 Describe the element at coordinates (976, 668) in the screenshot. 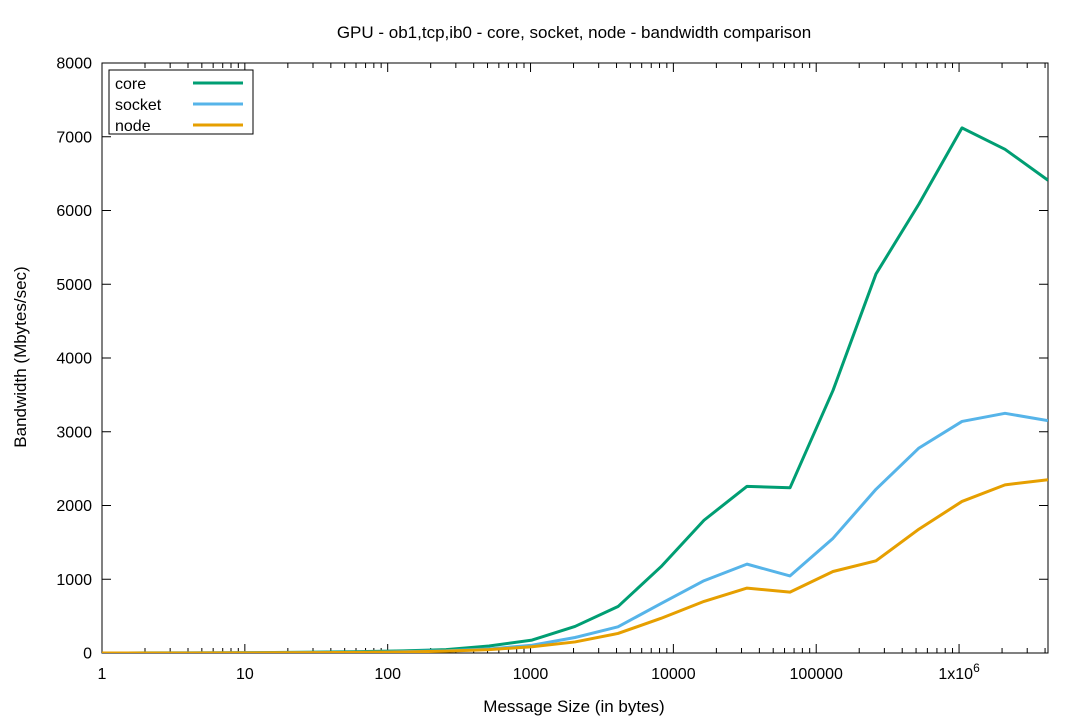

I see `x-tick-label-exponent: 6` at that location.